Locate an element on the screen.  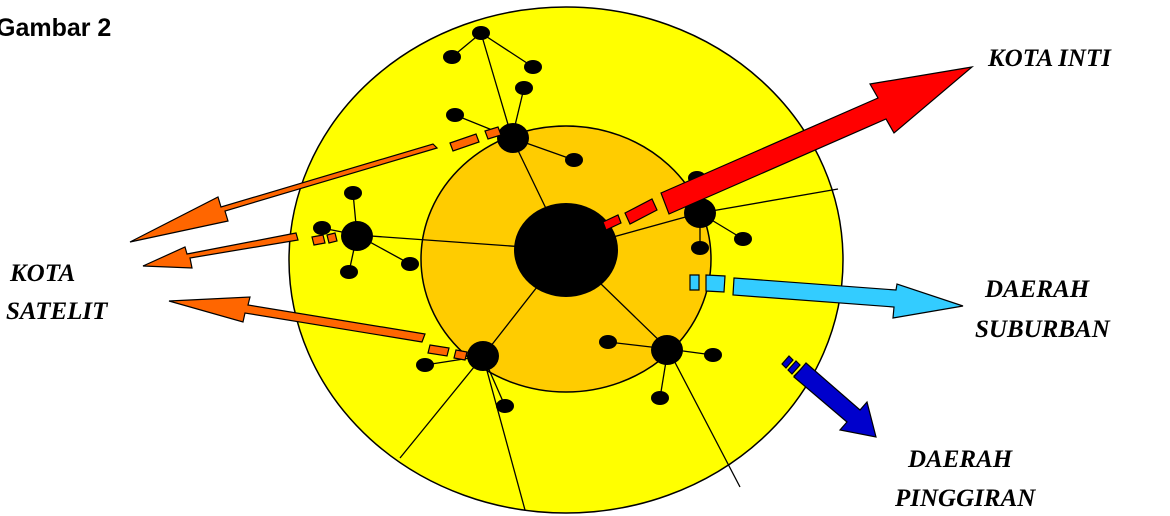
daerah-suburban-arrow is located at coordinates (826, 296).